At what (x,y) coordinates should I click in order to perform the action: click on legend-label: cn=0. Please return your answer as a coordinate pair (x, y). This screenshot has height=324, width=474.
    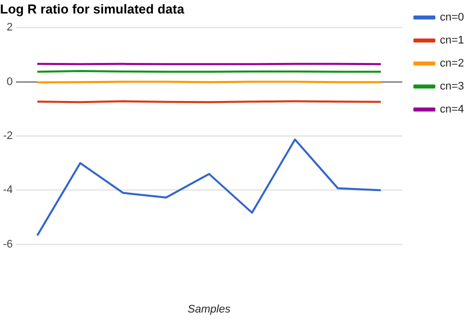
    Looking at the image, I should click on (452, 18).